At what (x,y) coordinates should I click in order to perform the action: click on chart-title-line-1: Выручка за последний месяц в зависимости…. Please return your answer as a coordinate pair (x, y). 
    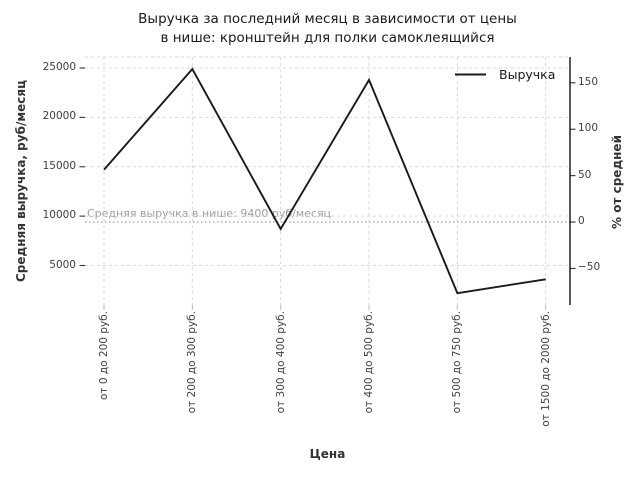
    Looking at the image, I should click on (327, 19).